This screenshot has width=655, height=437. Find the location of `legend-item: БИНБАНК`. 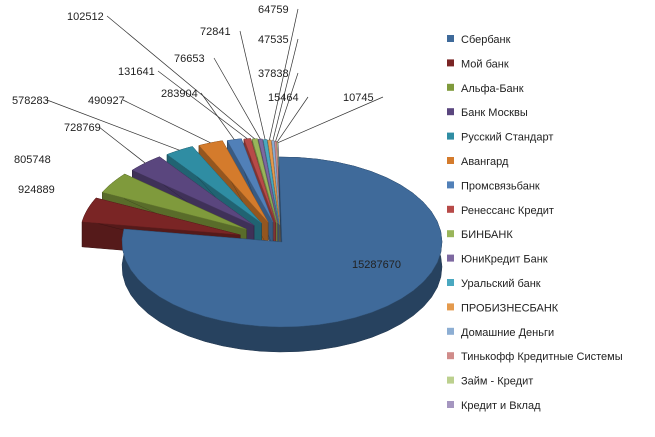

legend-item: БИНБАНК is located at coordinates (480, 235).